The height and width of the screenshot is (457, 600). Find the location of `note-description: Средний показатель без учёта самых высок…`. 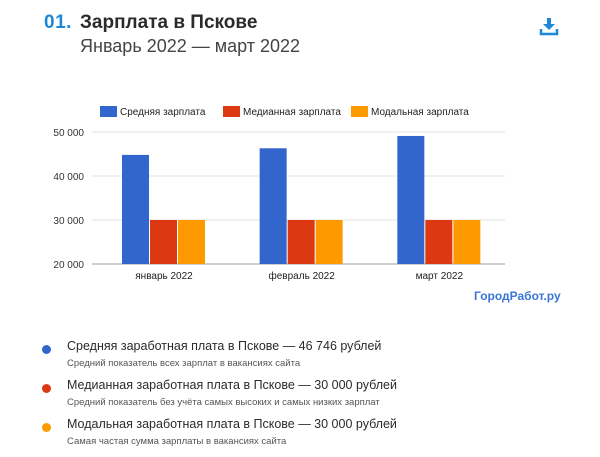

note-description: Средний показатель без учёта самых высок… is located at coordinates (223, 402).